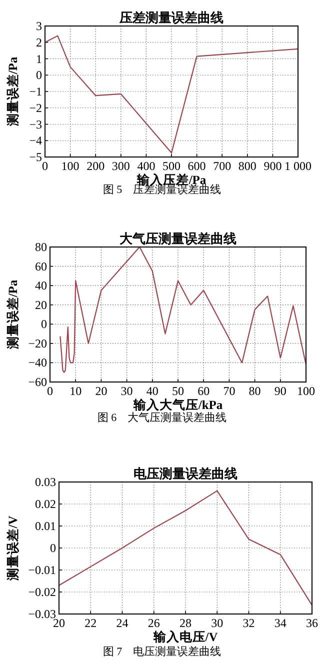  What do you see at coordinates (122, 623) in the screenshot?
I see `x-tick-label: 24` at bounding box center [122, 623].